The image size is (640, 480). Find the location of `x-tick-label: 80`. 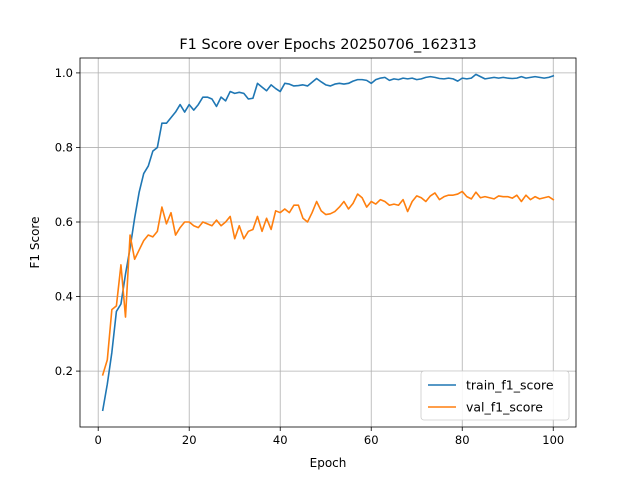

x-tick-label: 80 is located at coordinates (462, 440).